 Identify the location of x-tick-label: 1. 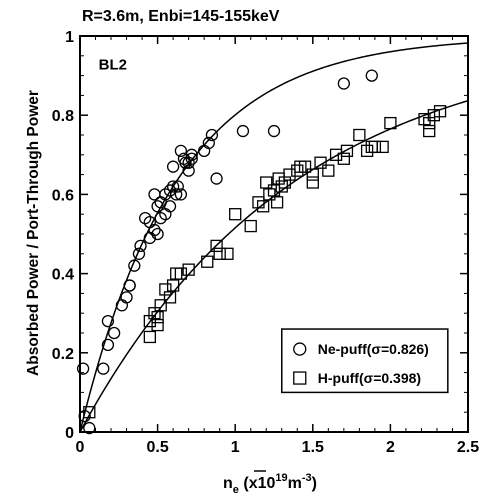
(235, 447).